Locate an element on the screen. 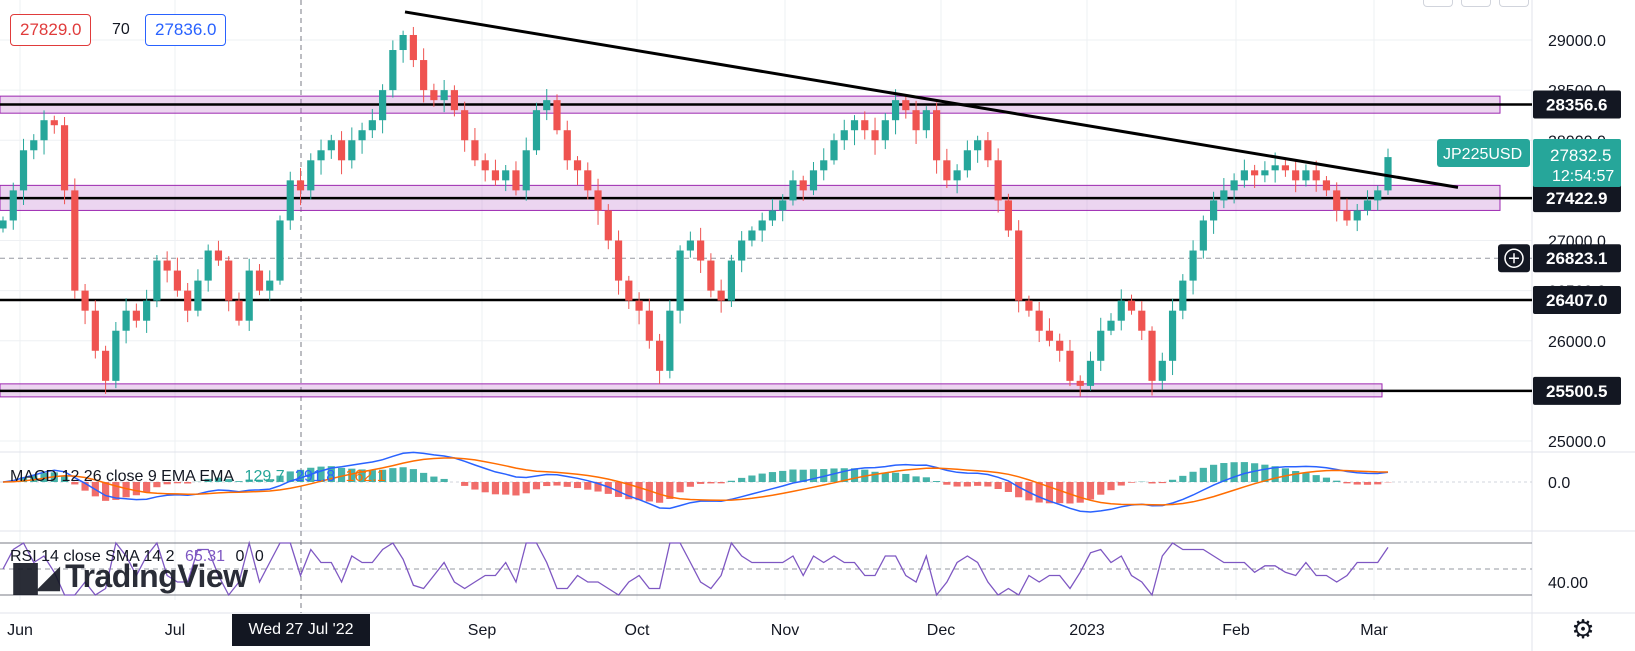  tradingview-logo: ▇◢ TradingView is located at coordinates (131, 576).